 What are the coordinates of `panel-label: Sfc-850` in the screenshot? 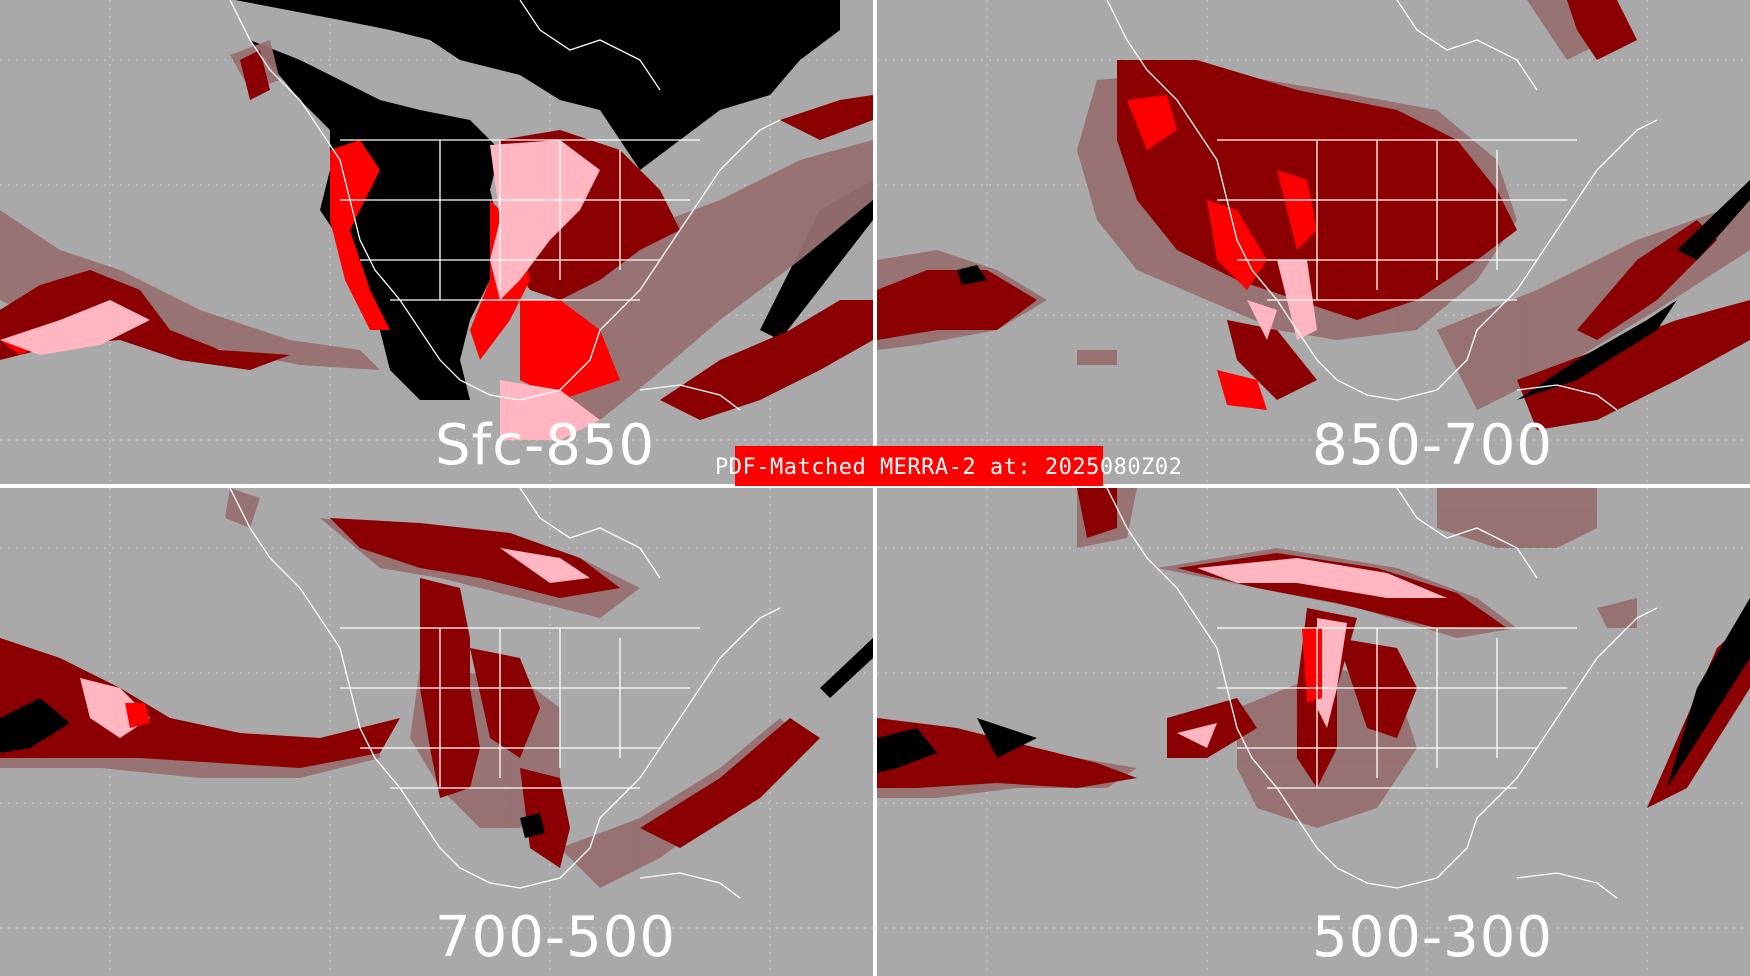 It's located at (545, 445).